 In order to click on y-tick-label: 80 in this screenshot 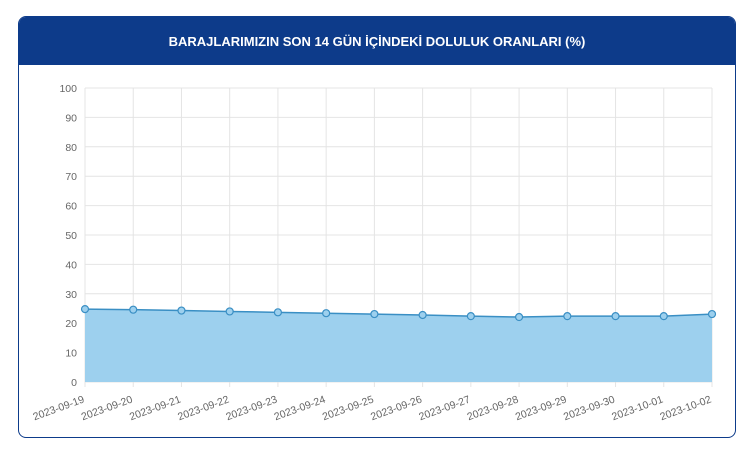, I will do `click(71, 148)`.